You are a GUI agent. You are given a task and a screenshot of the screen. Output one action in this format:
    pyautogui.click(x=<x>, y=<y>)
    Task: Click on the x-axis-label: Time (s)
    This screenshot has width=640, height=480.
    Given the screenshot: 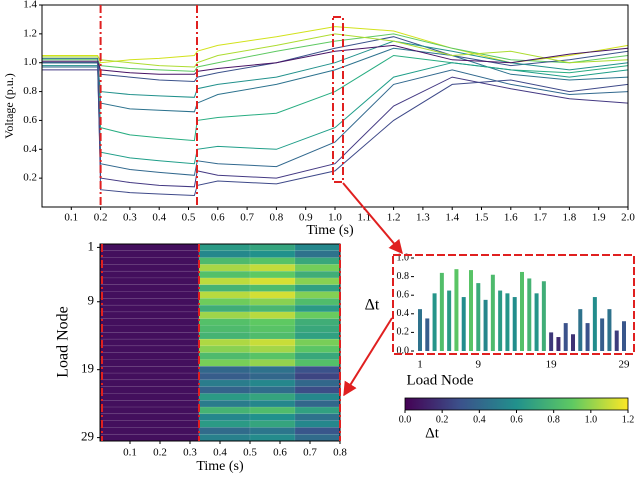 What is the action you would take?
    pyautogui.click(x=220, y=466)
    